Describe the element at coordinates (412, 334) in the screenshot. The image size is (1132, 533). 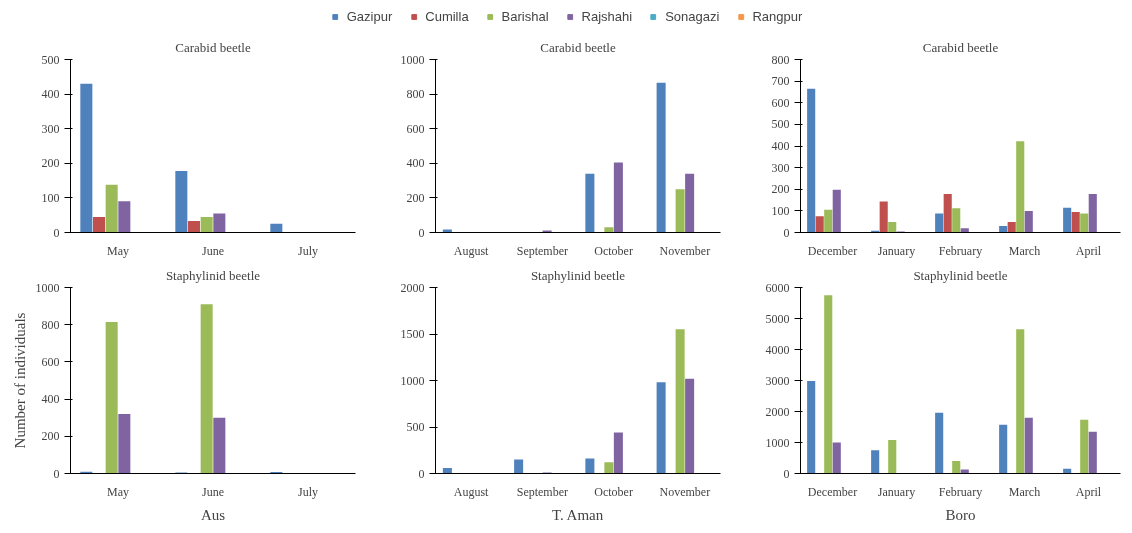
I see `y-tick-label: 1500` at that location.